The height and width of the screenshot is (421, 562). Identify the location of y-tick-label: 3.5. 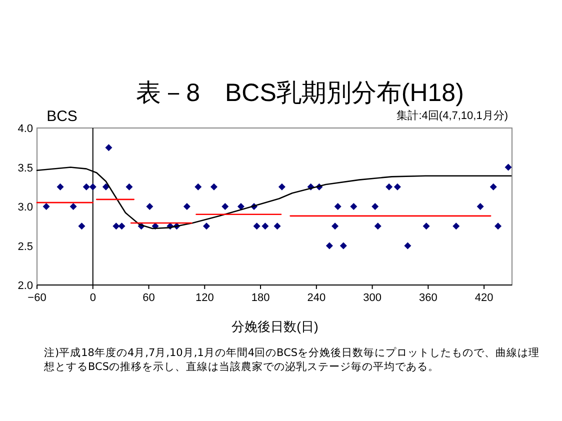
(25, 168).